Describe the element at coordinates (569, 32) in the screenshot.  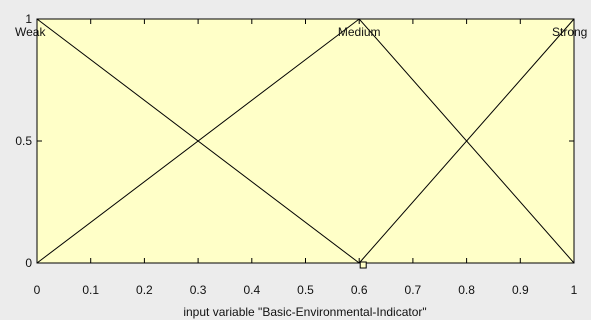
I see `mf-label-strong: Strong` at that location.